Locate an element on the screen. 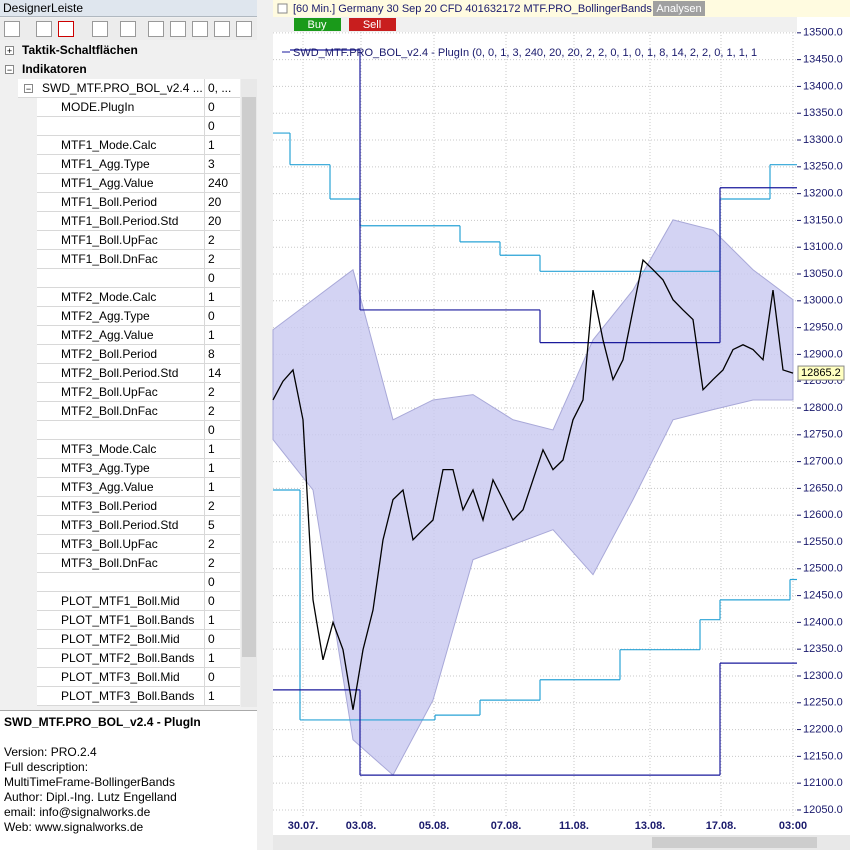 The image size is (850, 850). y-tick-label: 13300.0 is located at coordinates (823, 140).